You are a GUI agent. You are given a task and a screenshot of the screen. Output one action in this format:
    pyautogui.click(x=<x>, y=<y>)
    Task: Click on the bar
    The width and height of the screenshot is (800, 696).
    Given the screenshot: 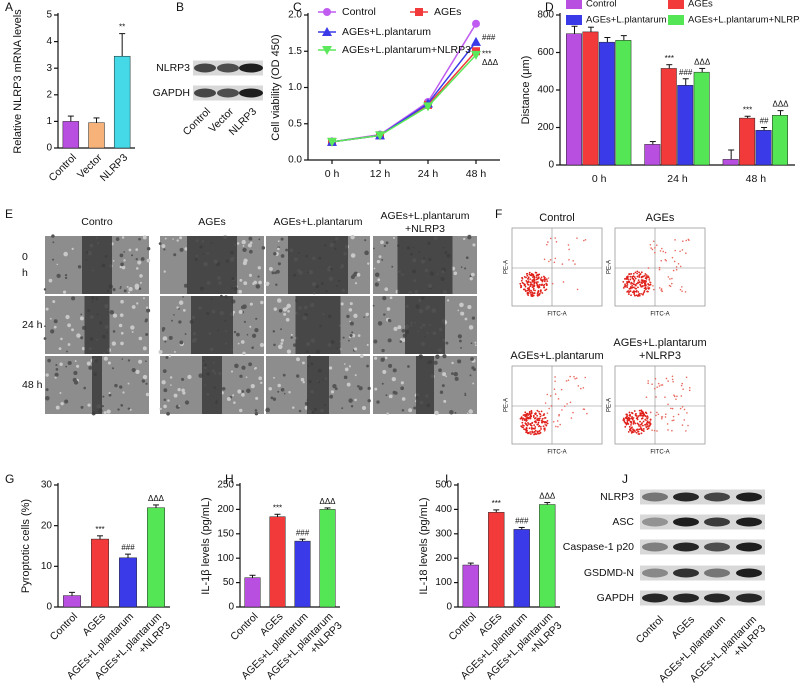 What is the action you would take?
    pyautogui.click(x=763, y=148)
    